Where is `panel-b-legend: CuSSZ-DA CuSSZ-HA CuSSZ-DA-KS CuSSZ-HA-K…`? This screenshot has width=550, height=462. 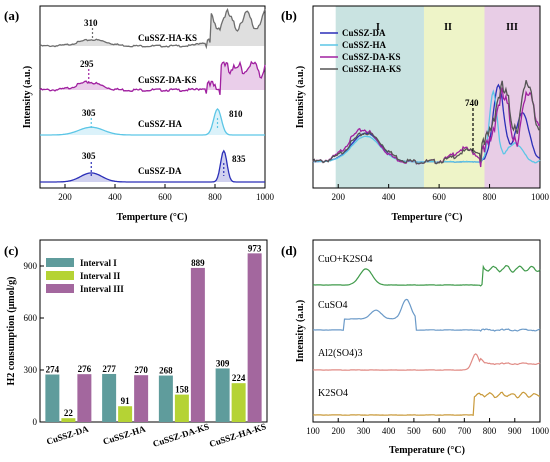
panel-b-legend: CuSSZ-DA CuSSZ-HA CuSSZ-DA-KS CuSSZ-HA-K… is located at coordinates (360, 51).